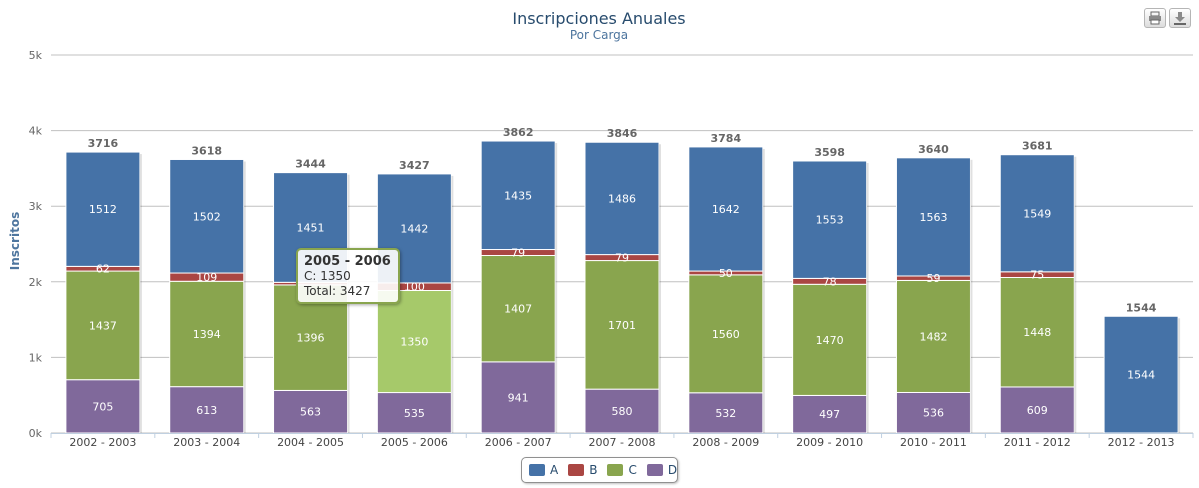 Image resolution: width=1199 pixels, height=488 pixels. I want to click on download-icon, so click(1180, 18).